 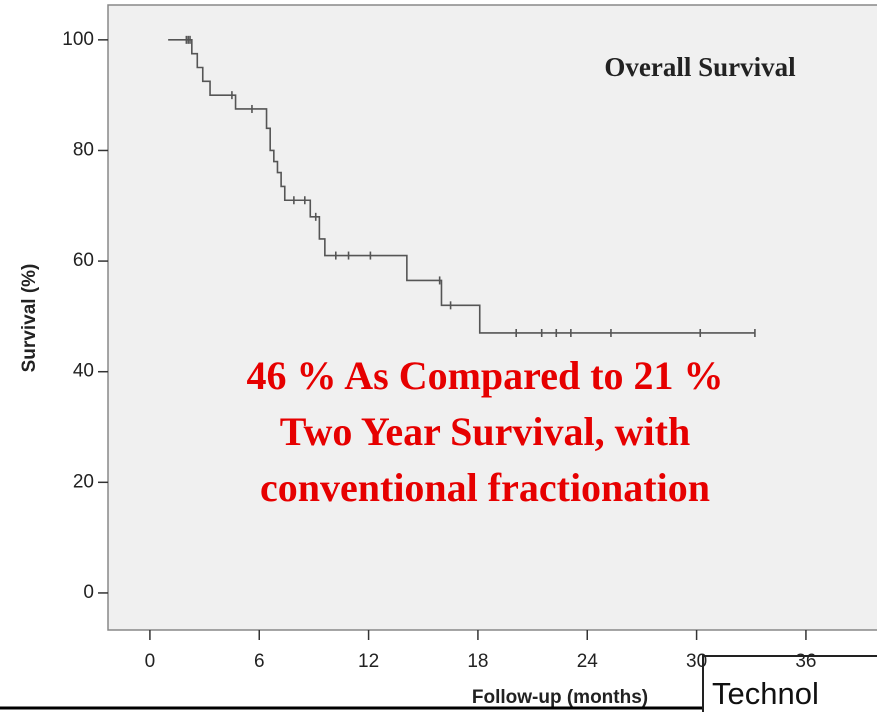 What do you see at coordinates (83, 371) in the screenshot?
I see `y-tick-label: 40` at bounding box center [83, 371].